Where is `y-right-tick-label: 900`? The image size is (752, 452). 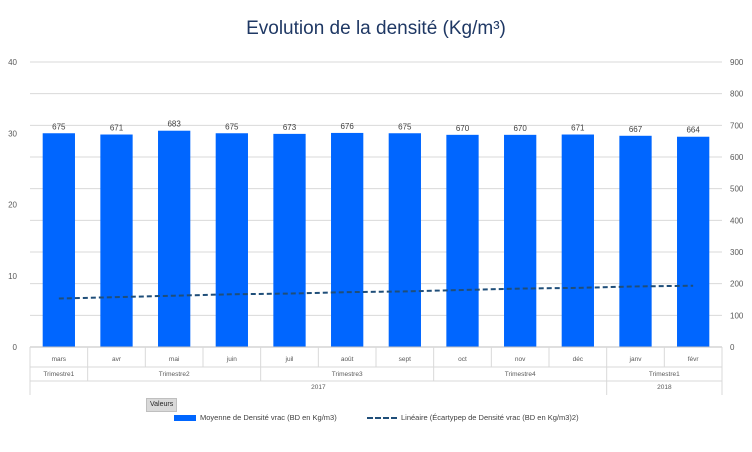 y-right-tick-label: 900 is located at coordinates (737, 62).